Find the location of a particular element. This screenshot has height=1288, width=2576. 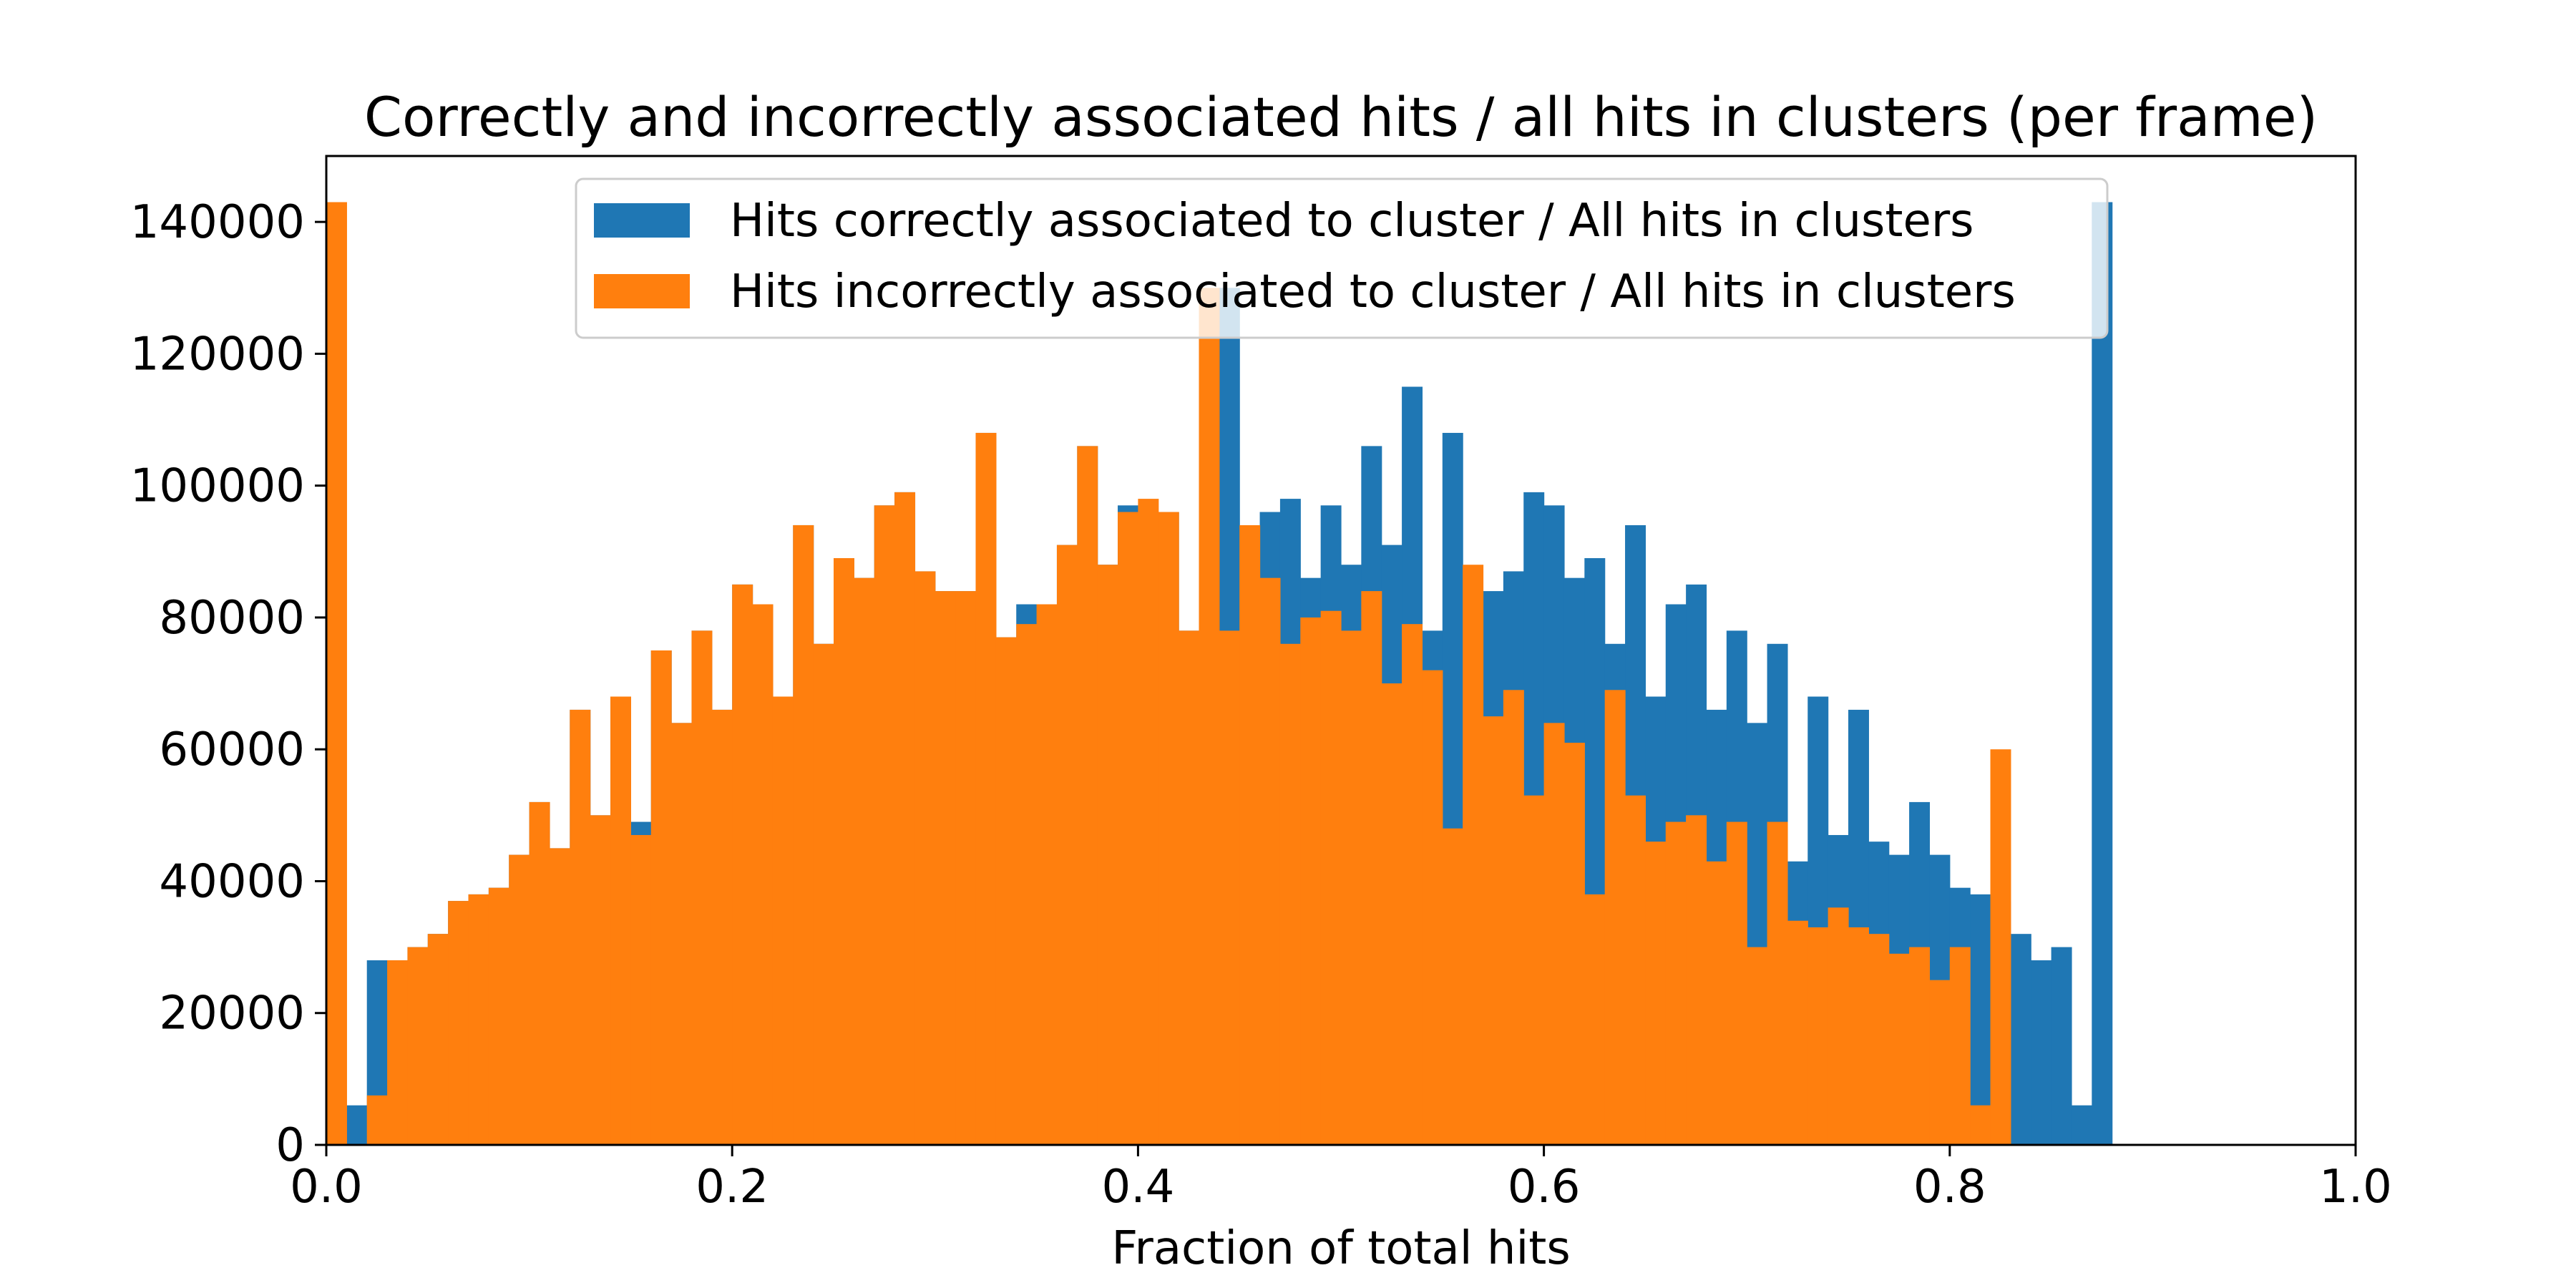

x-tick-label: 0.8 is located at coordinates (1949, 1187).